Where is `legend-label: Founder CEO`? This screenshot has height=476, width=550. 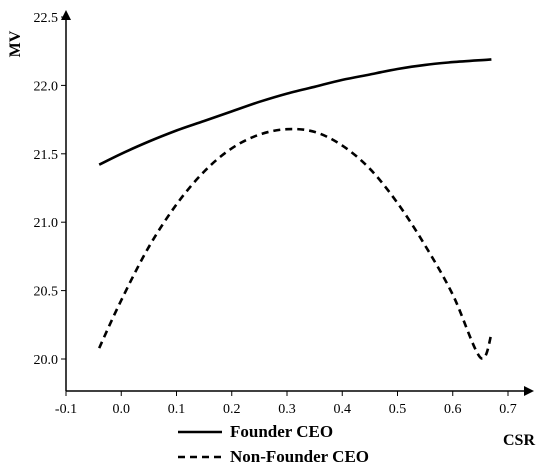
legend-label: Founder CEO is located at coordinates (281, 431).